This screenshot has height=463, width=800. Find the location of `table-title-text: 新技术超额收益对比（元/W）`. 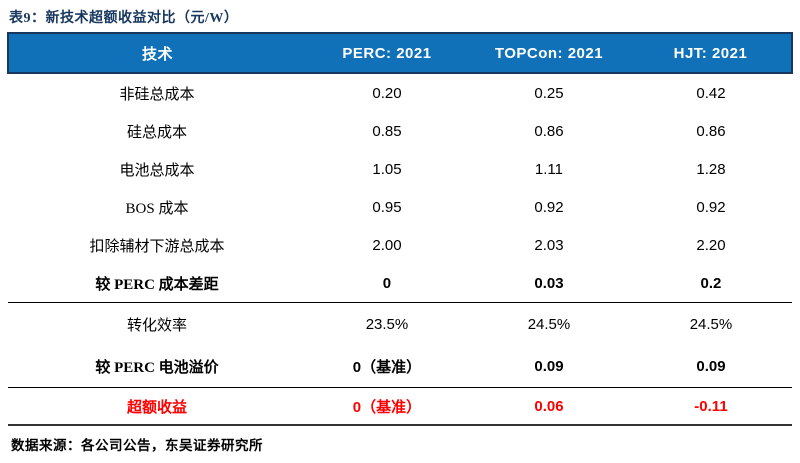

table-title-text: 新技术超额收益对比（元/W） is located at coordinates (142, 18).